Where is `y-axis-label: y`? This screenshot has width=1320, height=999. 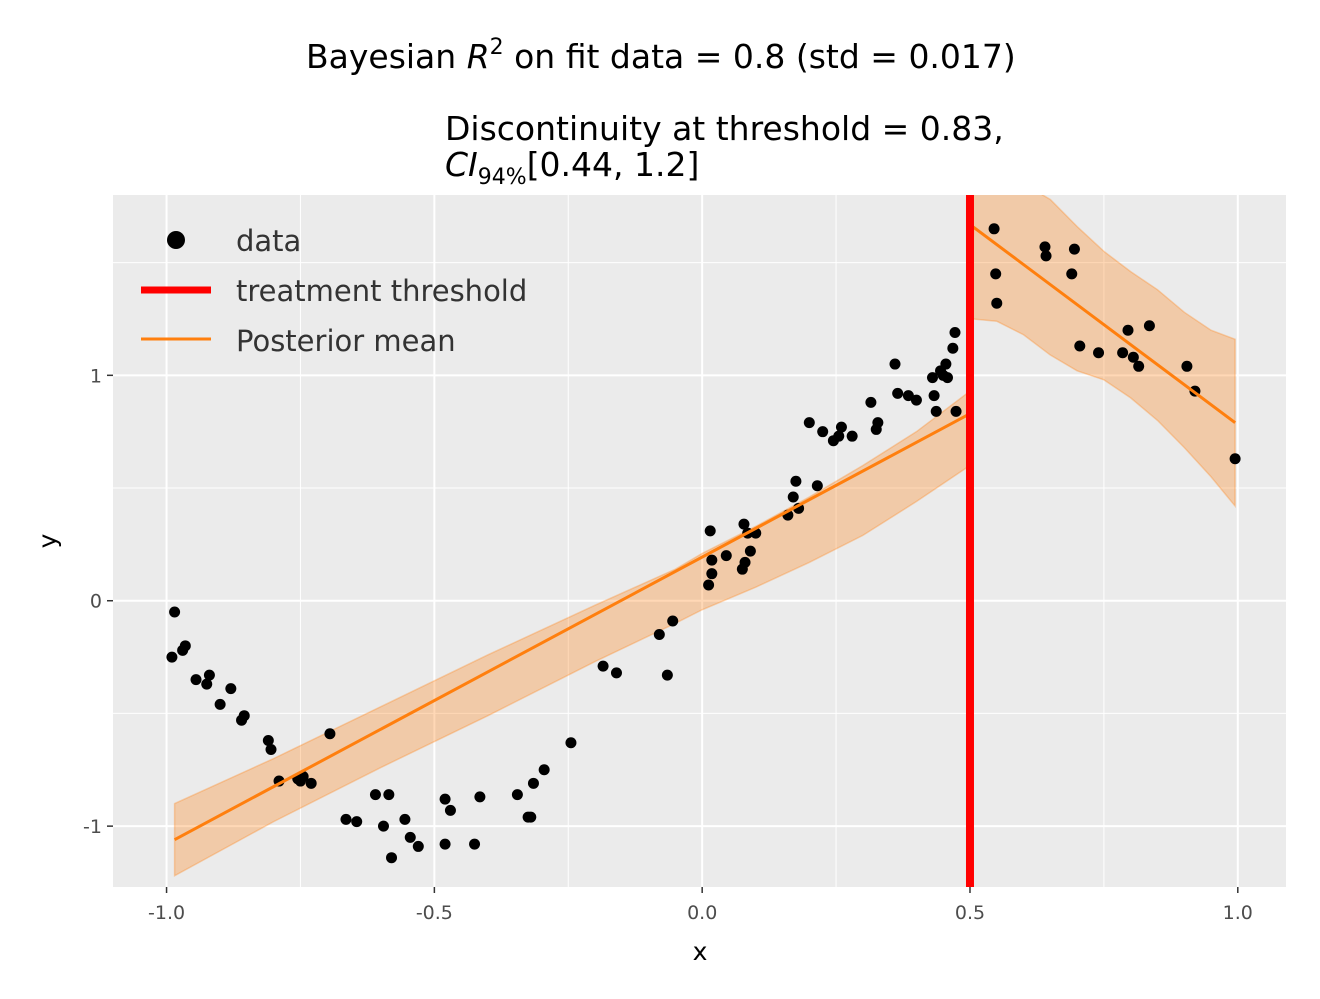 y-axis-label: y is located at coordinates (47, 540).